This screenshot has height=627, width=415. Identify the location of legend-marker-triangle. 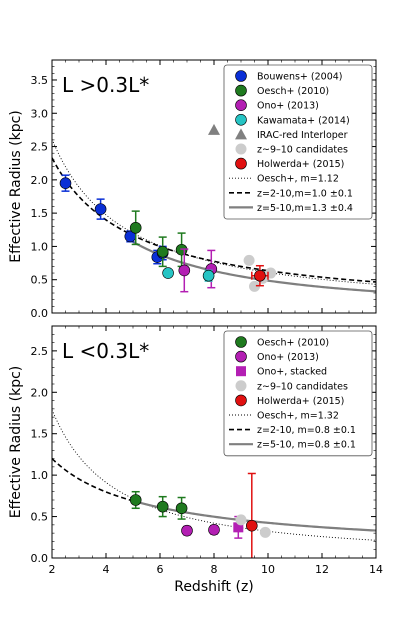
(241, 134).